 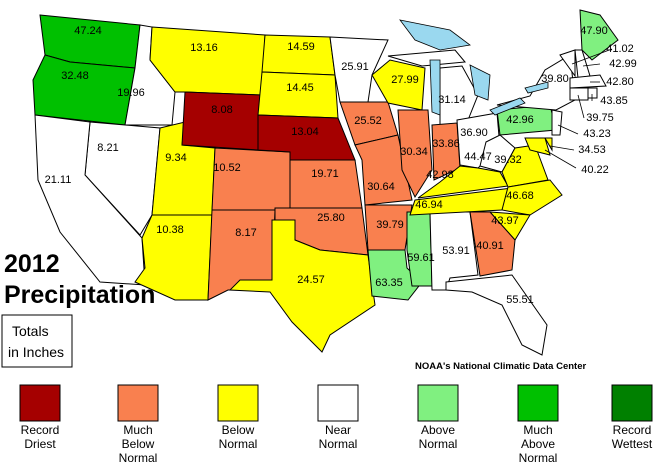 What do you see at coordinates (170, 230) in the screenshot?
I see `state-value: 10.38` at bounding box center [170, 230].